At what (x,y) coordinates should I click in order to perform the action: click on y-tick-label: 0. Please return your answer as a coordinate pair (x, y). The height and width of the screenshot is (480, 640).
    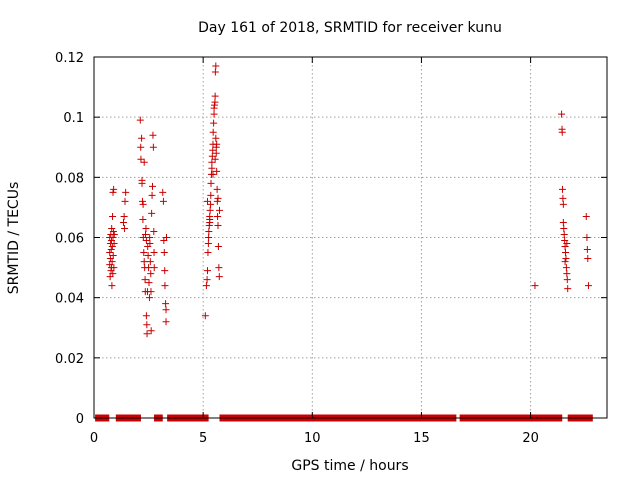
    Looking at the image, I should click on (80, 419).